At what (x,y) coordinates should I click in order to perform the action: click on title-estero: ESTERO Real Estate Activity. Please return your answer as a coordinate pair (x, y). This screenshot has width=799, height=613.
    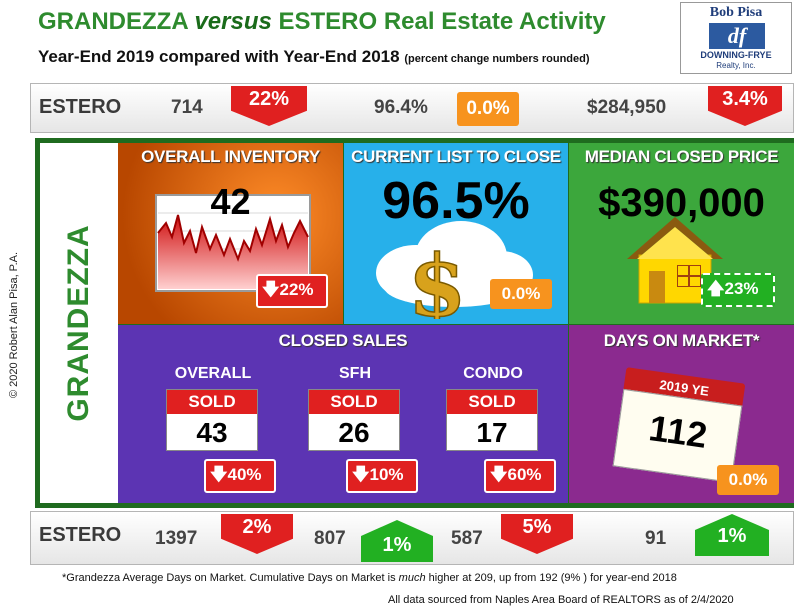
    Looking at the image, I should click on (442, 21).